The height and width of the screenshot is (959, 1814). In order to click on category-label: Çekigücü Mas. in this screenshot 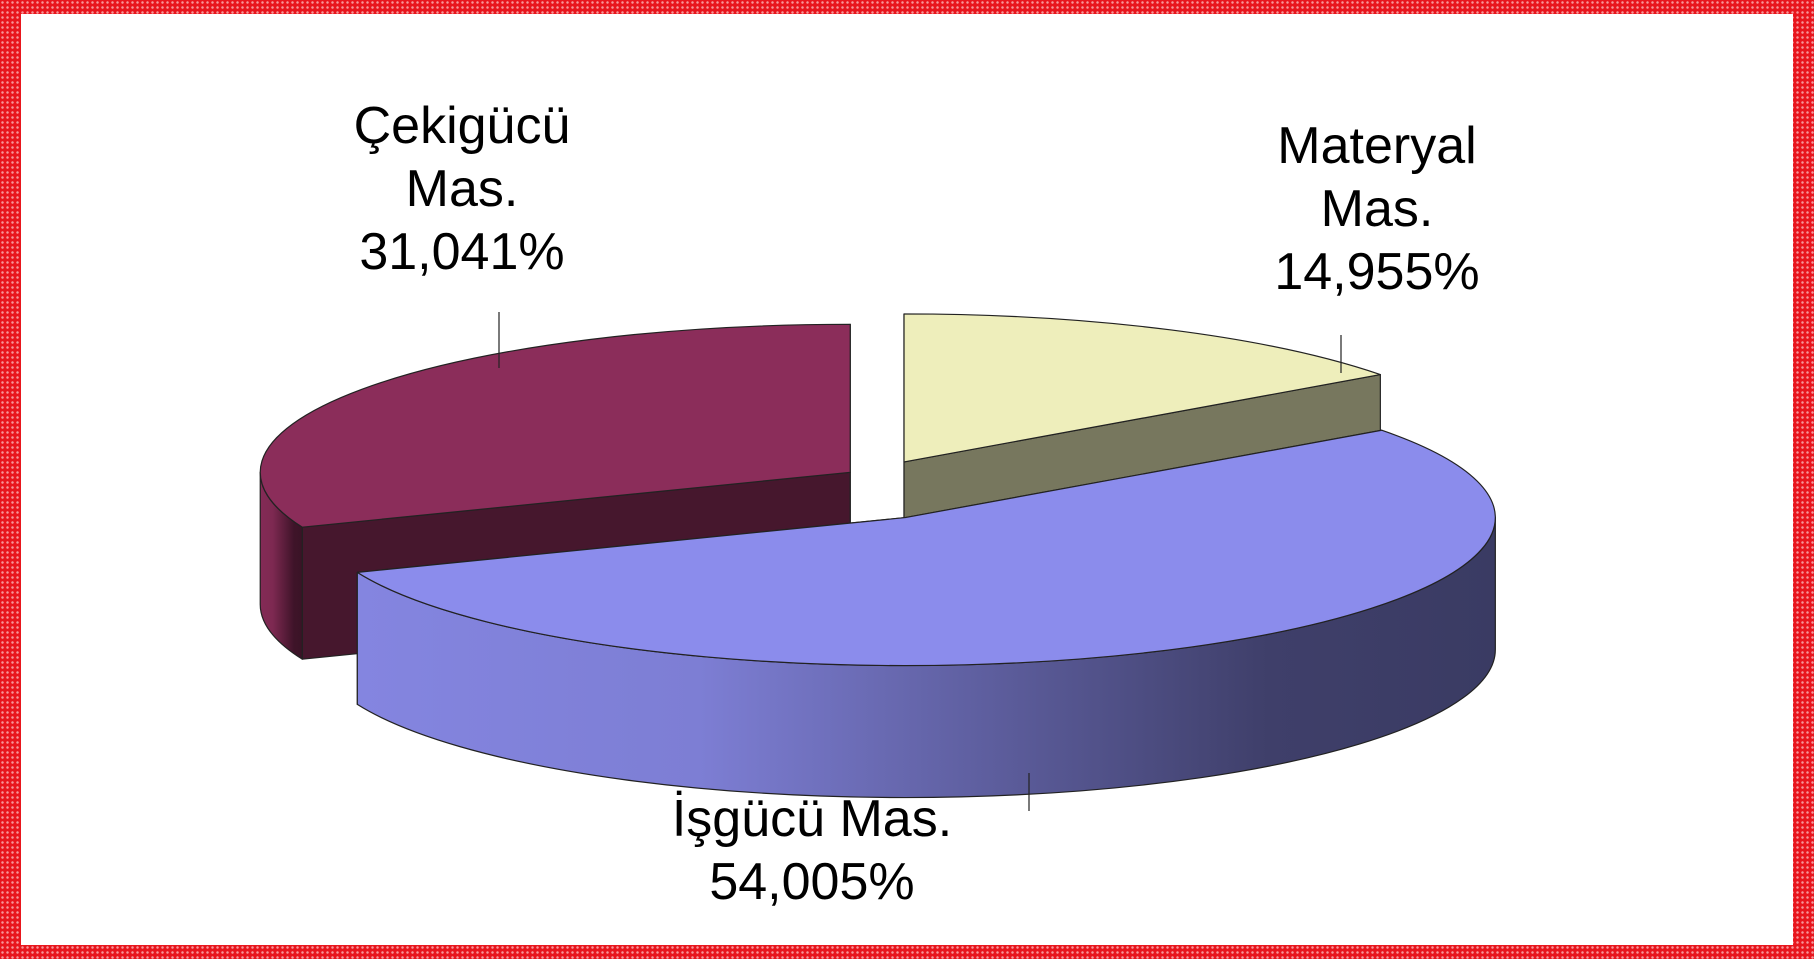, I will do `click(462, 157)`.